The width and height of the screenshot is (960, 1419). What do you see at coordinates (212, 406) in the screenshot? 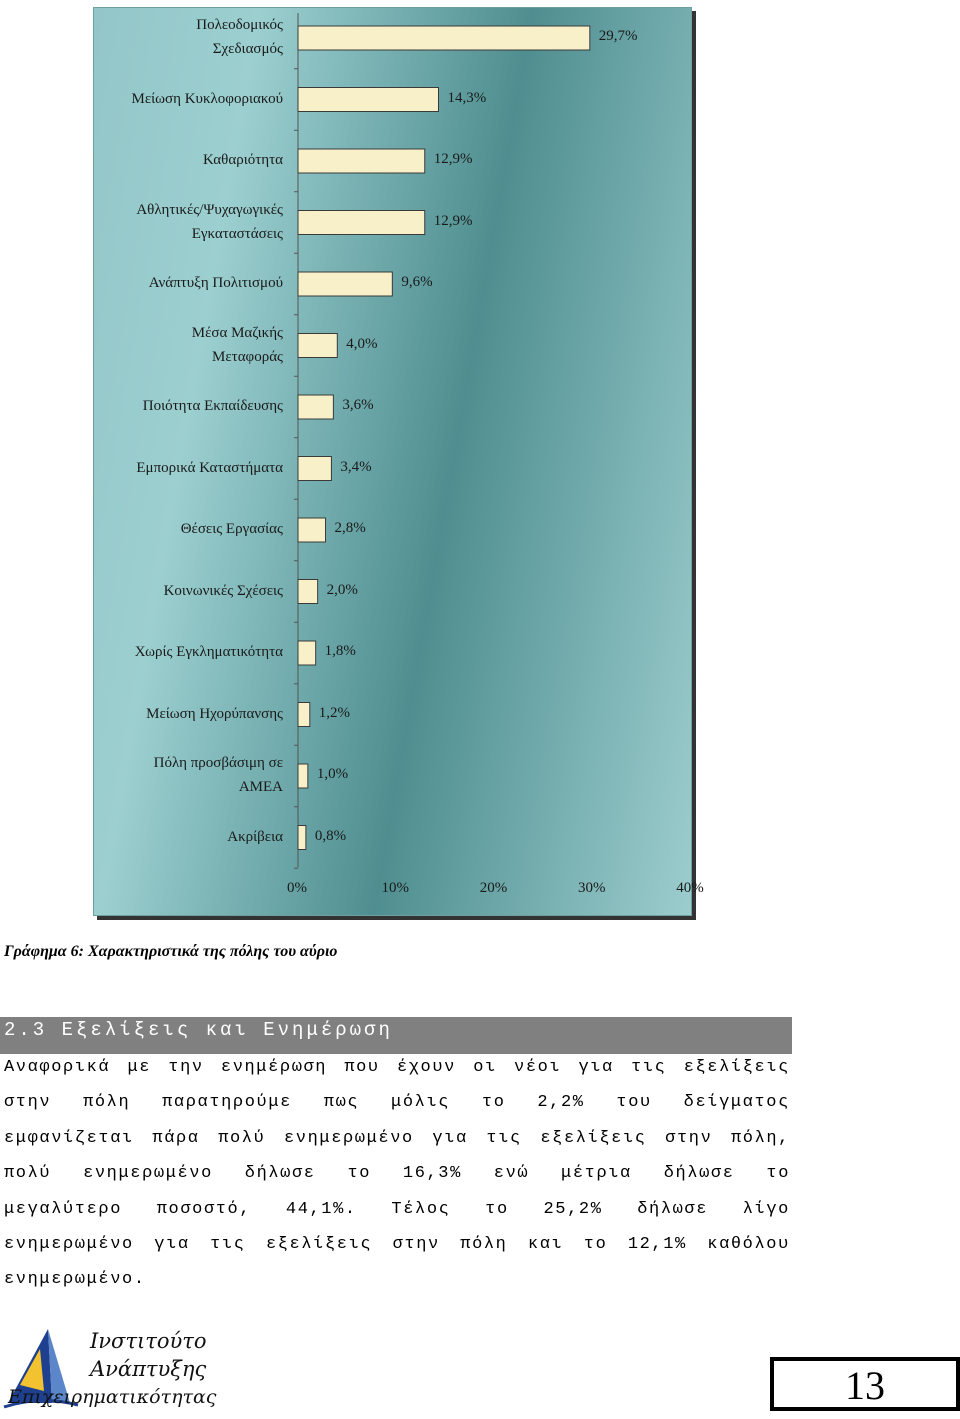
I see `category-label: Ποιότητα Εκπαίδευσης` at bounding box center [212, 406].